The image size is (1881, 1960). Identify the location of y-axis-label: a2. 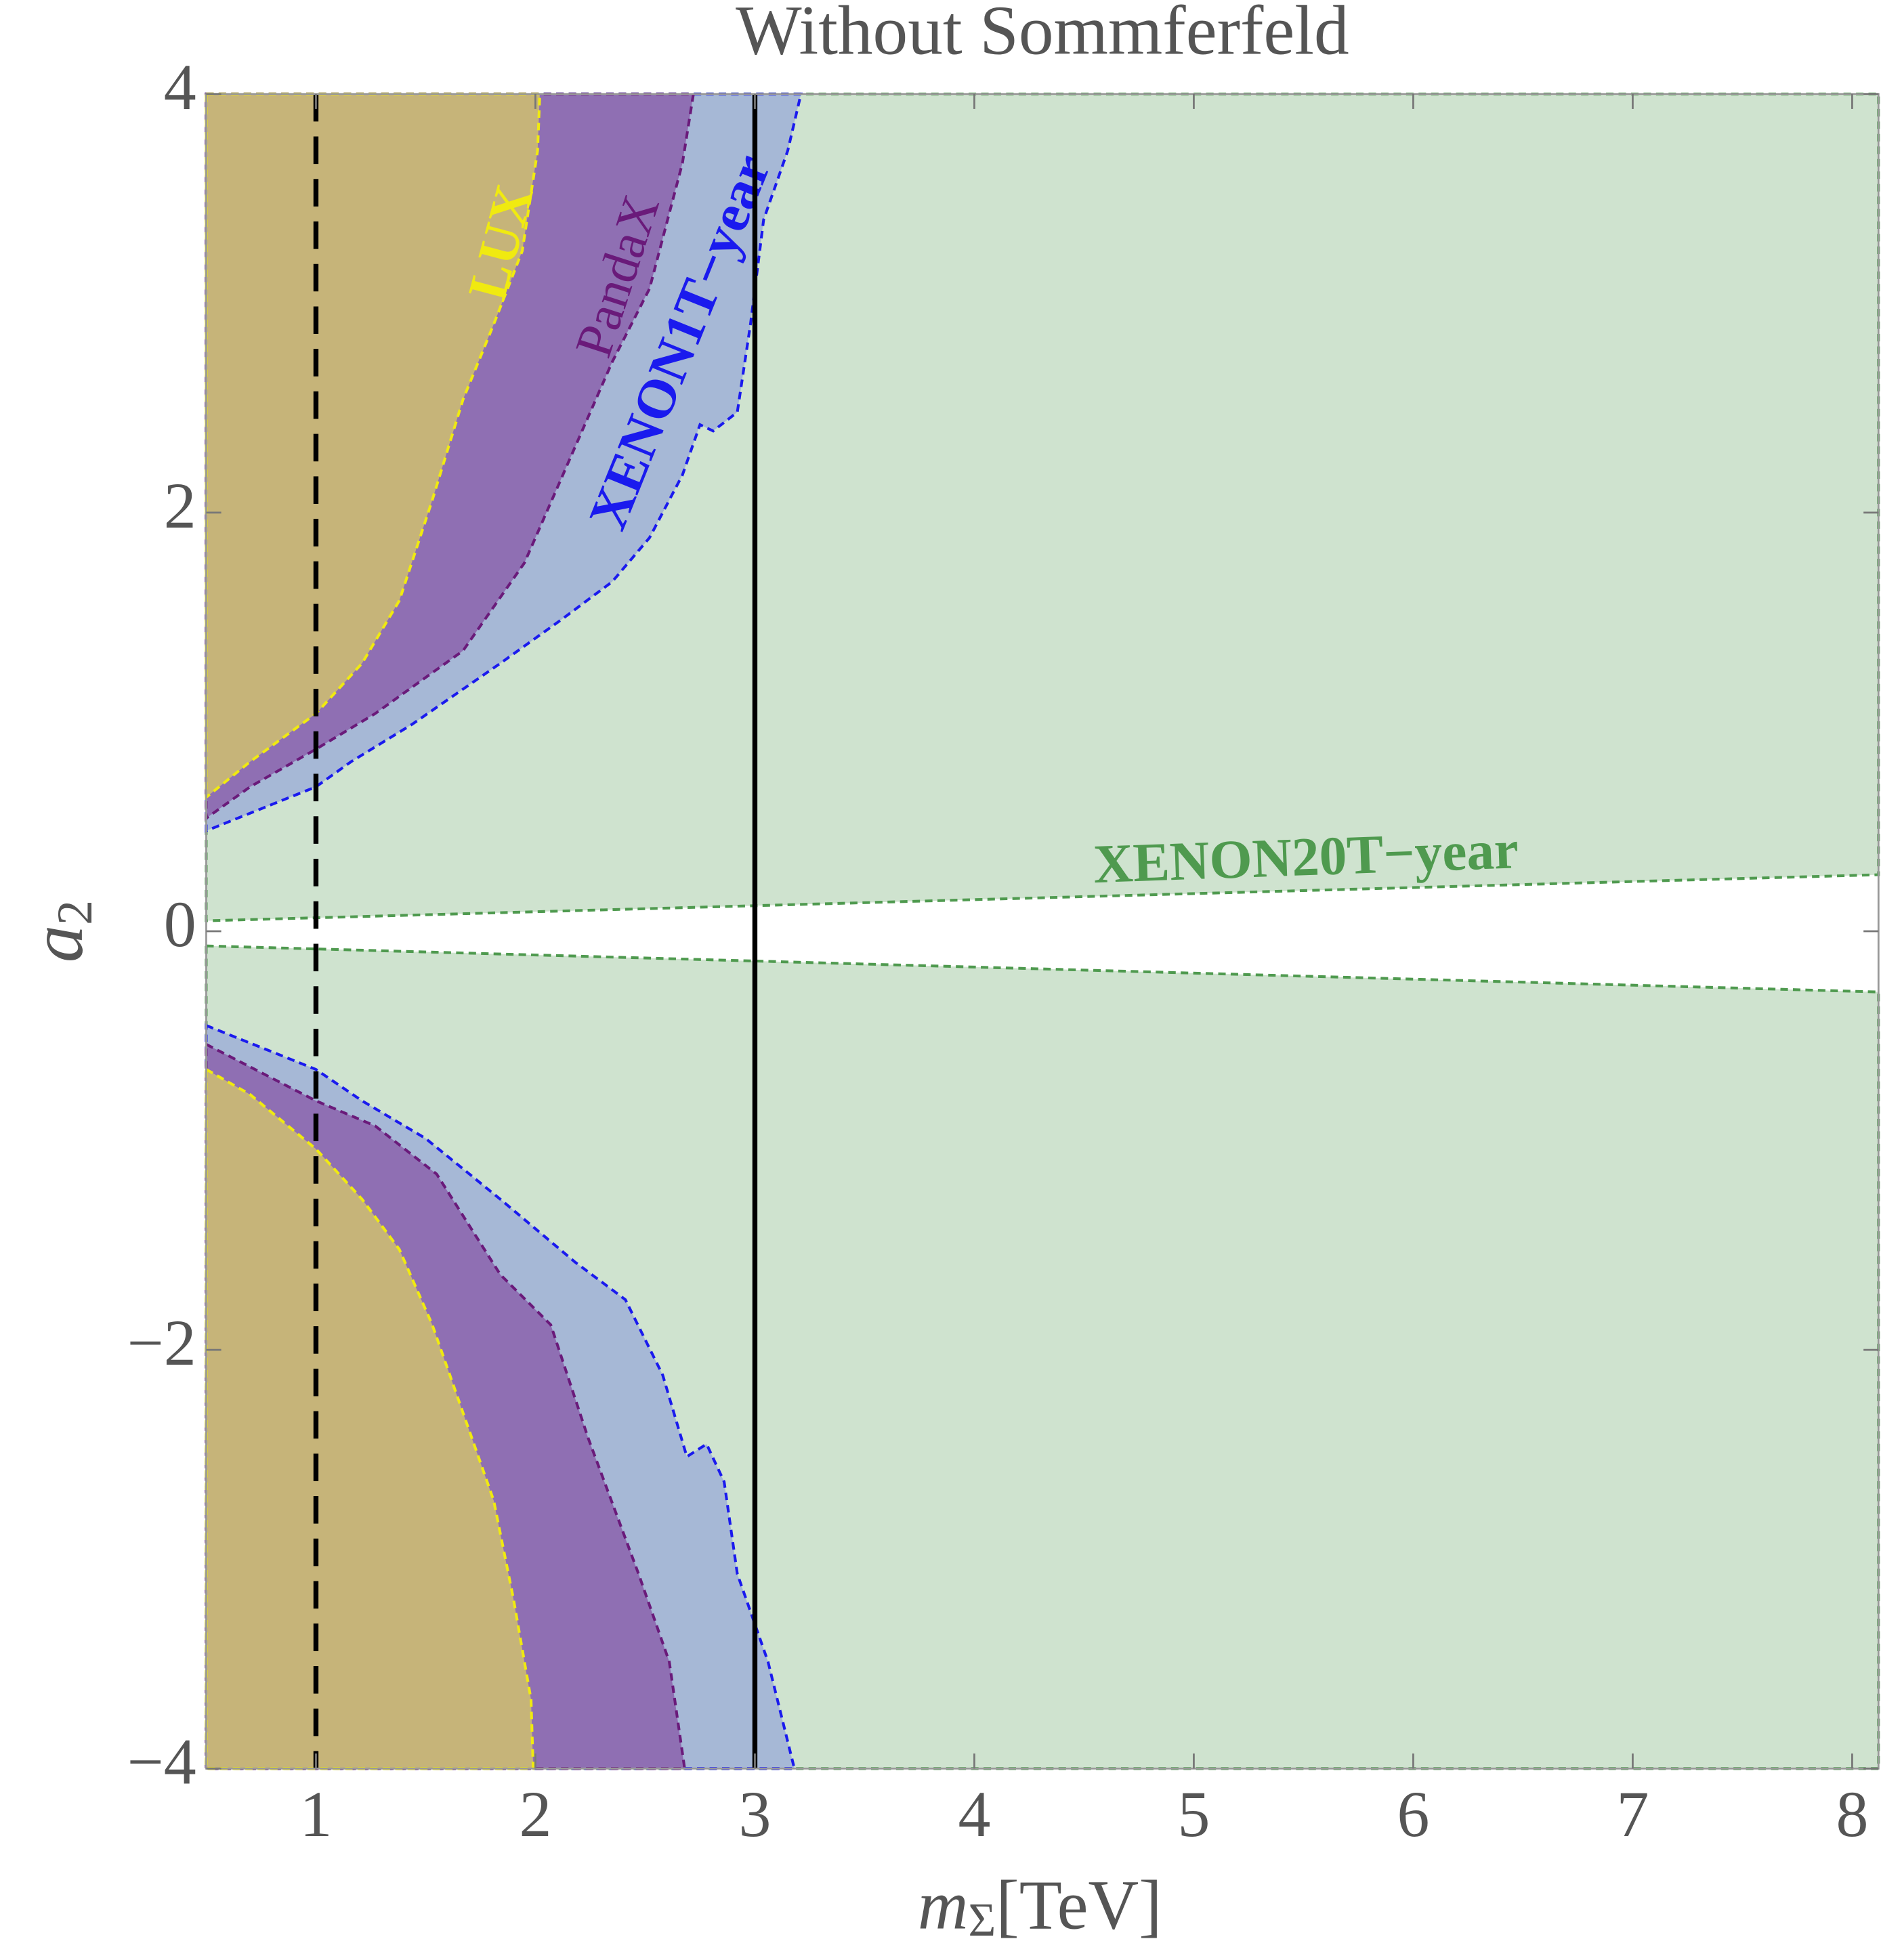
(58, 931).